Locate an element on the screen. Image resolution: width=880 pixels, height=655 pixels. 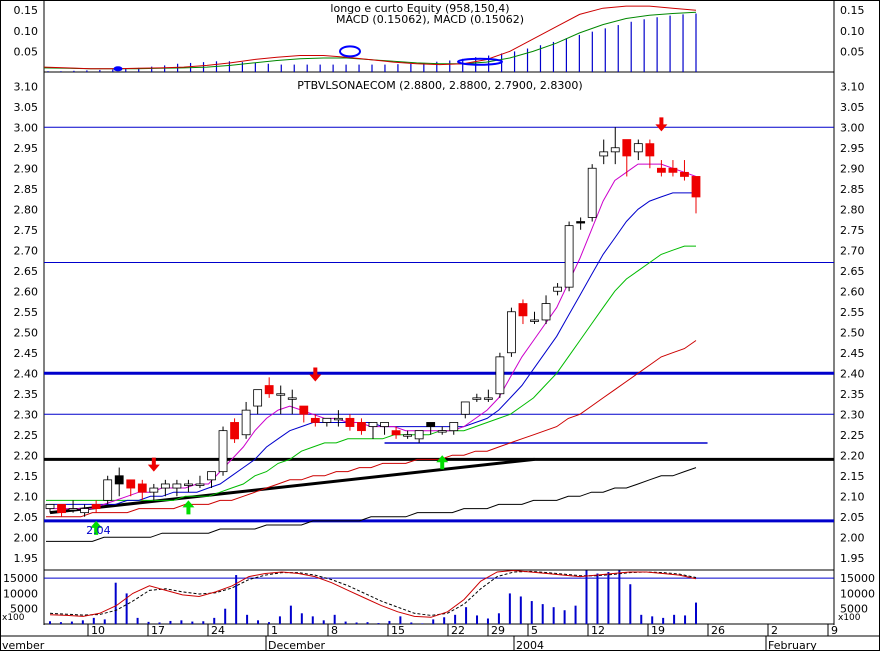
price-y-tick-right: 2.80 is located at coordinates (852, 209).